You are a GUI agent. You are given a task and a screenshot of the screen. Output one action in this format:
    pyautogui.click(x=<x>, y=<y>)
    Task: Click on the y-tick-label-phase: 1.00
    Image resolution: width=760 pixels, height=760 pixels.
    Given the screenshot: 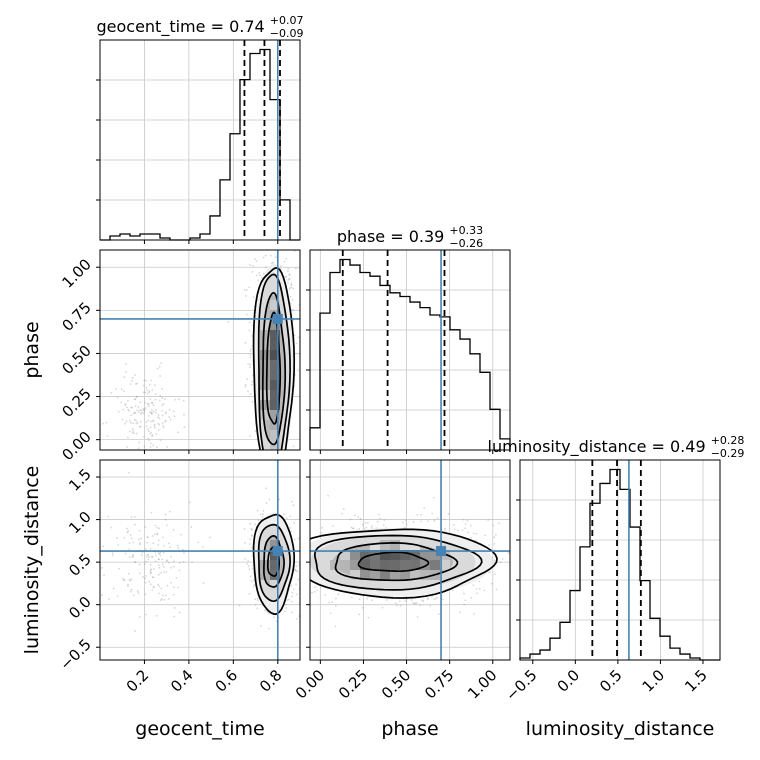 What is the action you would take?
    pyautogui.click(x=76, y=273)
    